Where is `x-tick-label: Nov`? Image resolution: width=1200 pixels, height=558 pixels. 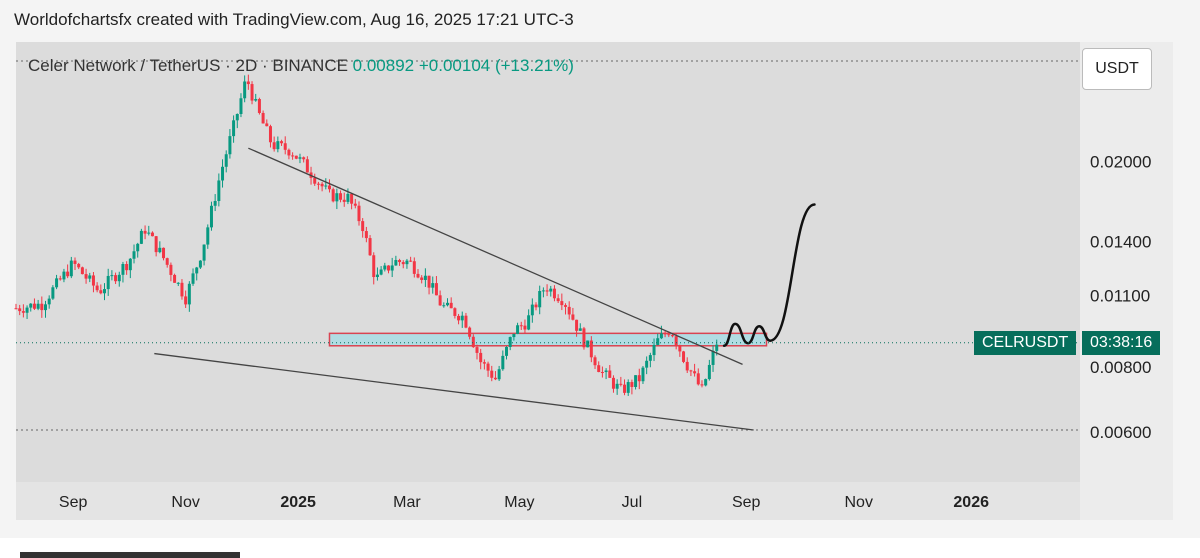 x-tick-label: Nov is located at coordinates (858, 502).